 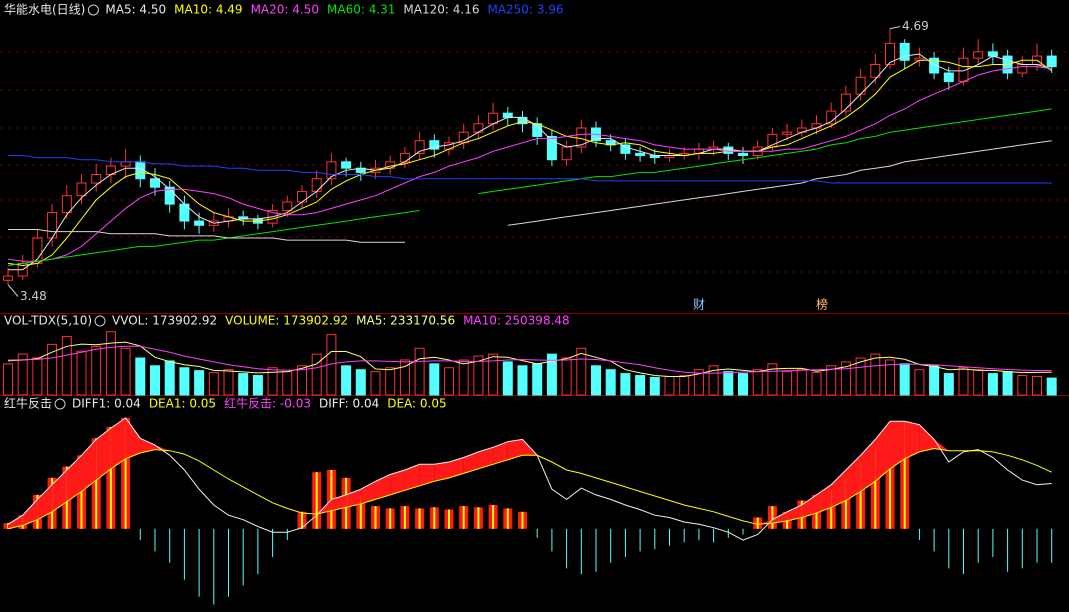 I want to click on readout: DIFF1: 0.04, so click(x=106, y=404).